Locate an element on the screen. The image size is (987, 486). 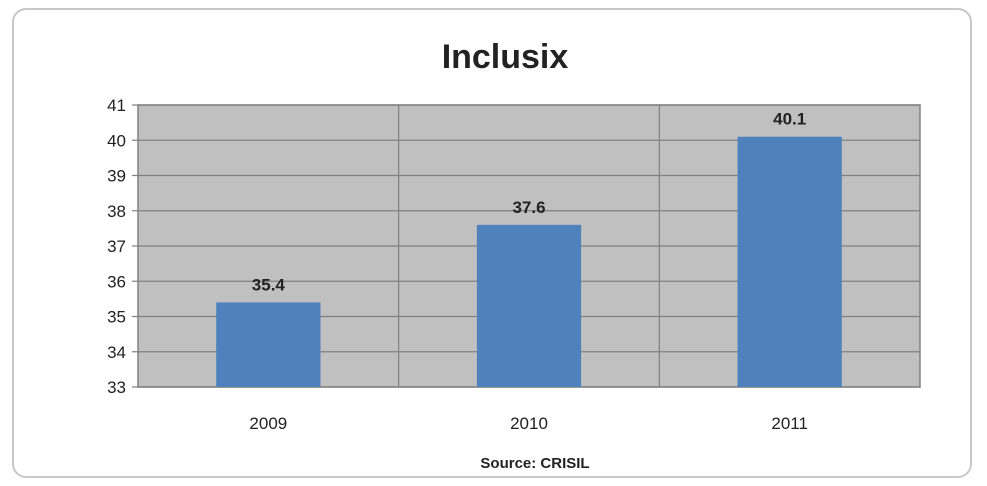
y-tick-label: 35 is located at coordinates (116, 317).